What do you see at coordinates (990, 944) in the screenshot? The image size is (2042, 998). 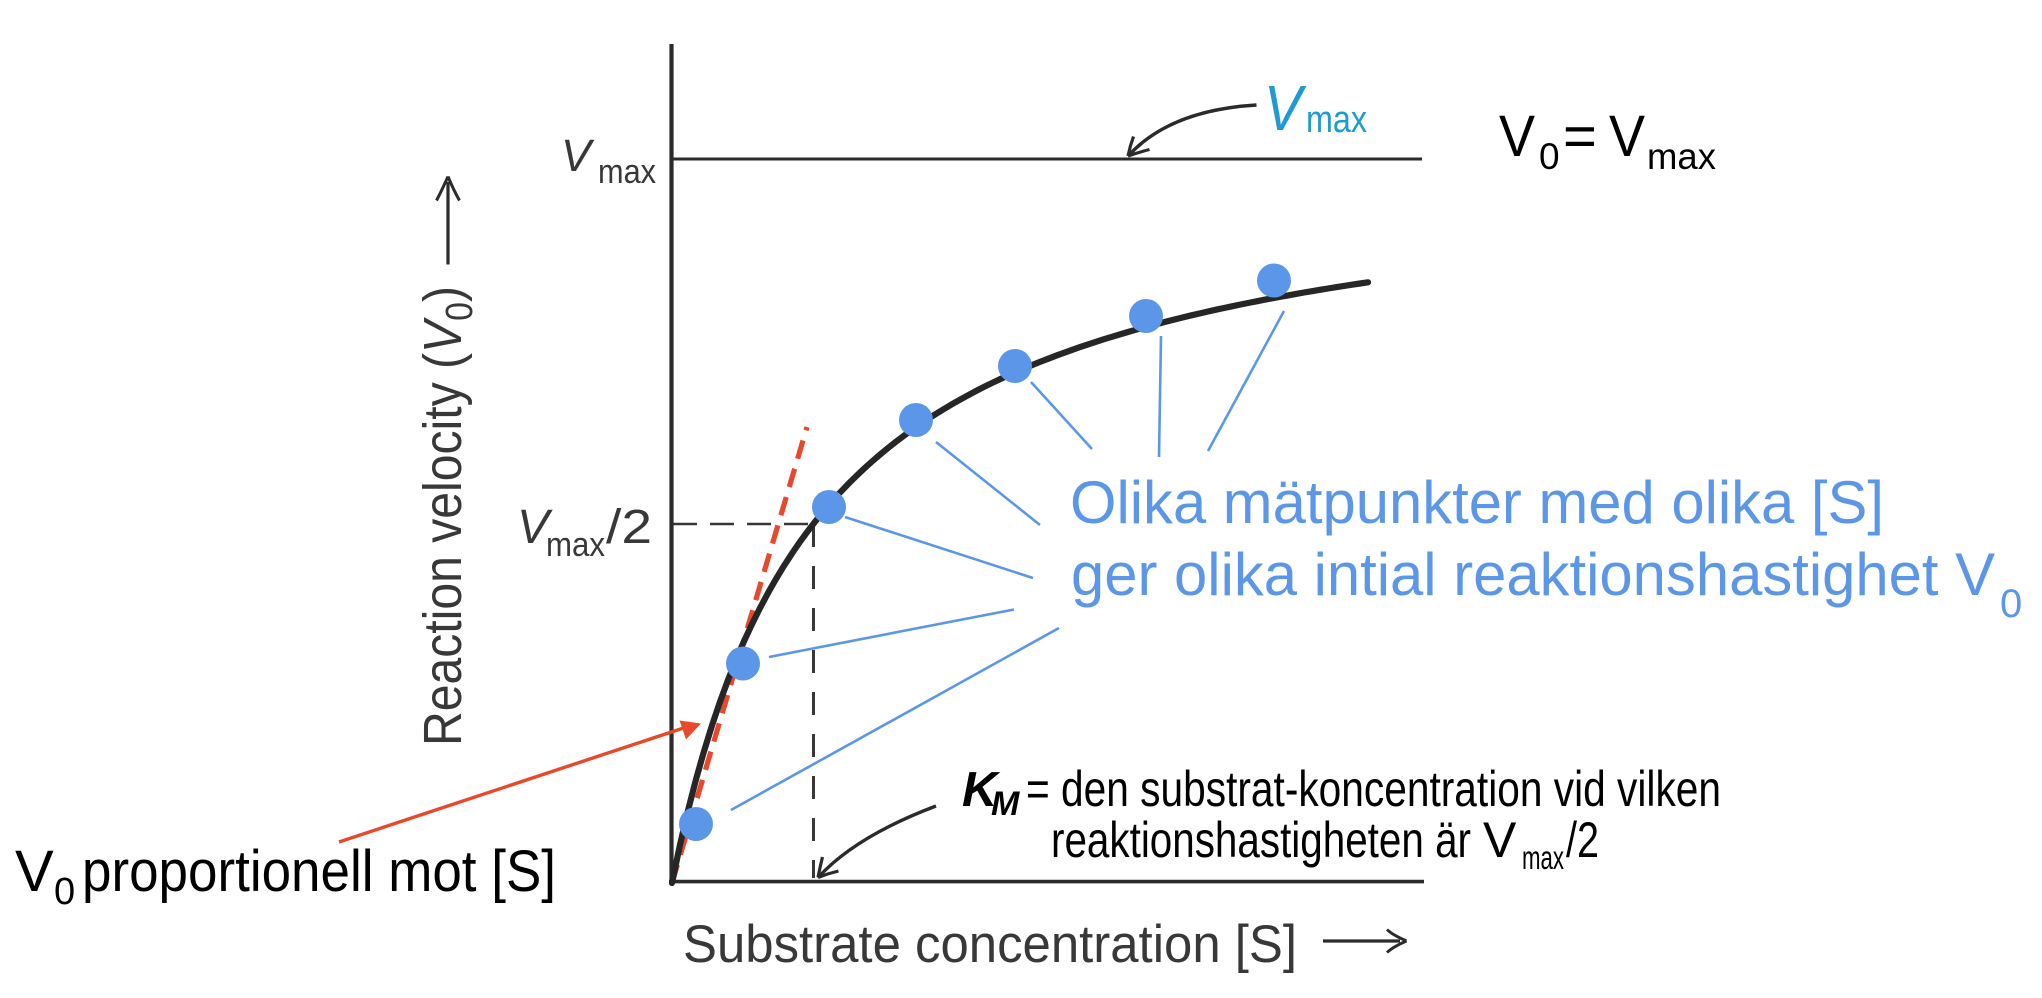 I see `svg-text: Substrate concentration [S]` at bounding box center [990, 944].